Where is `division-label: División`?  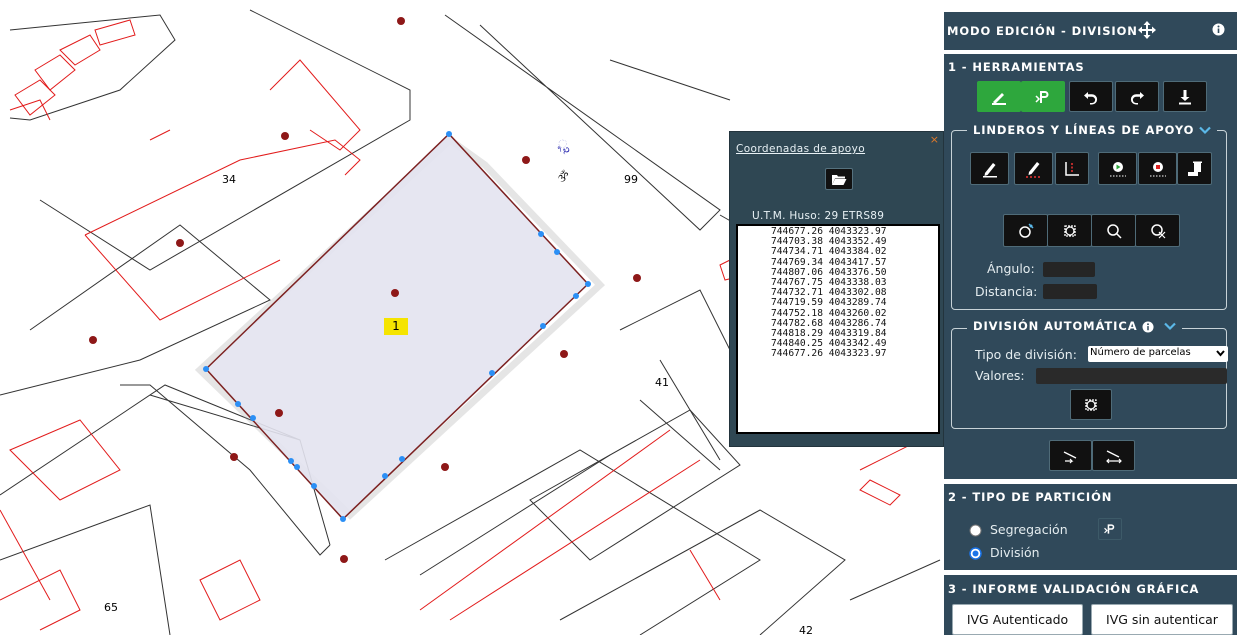
division-label: División is located at coordinates (1015, 552).